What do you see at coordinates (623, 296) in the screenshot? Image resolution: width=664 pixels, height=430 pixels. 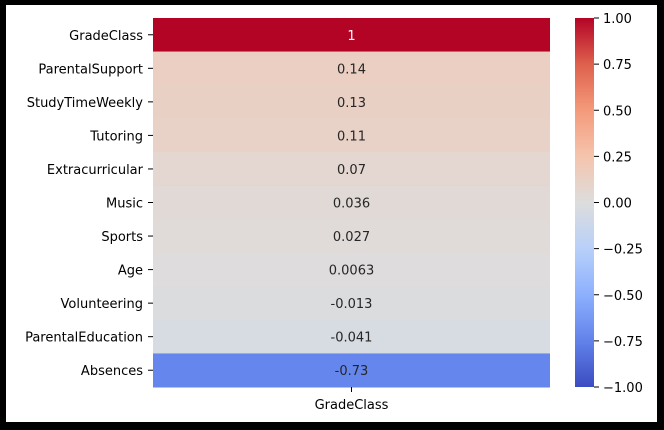 I see `colorbar-tick-label: −0.50` at bounding box center [623, 296].